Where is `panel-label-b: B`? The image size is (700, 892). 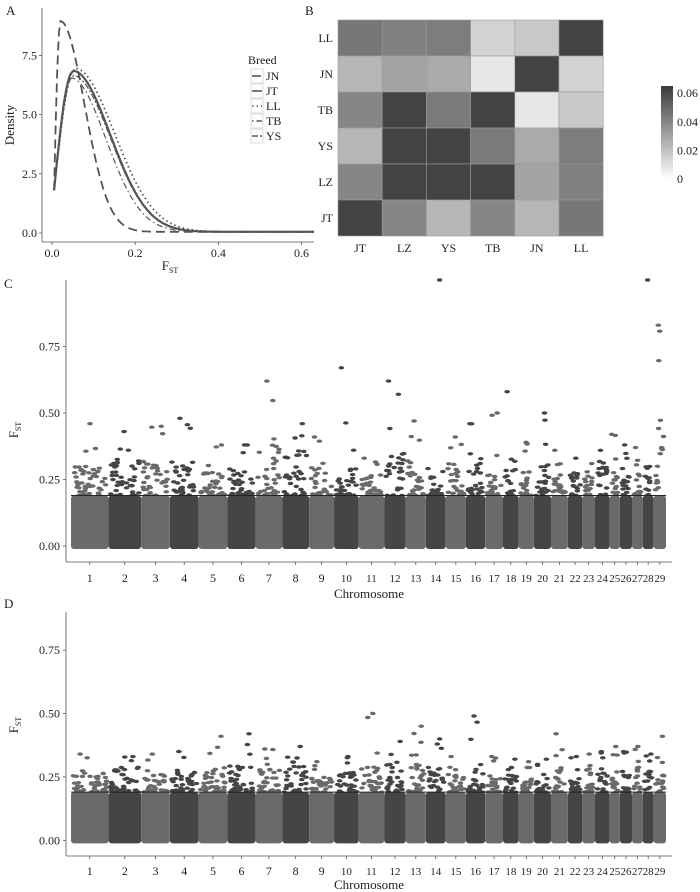 panel-label-b: B is located at coordinates (309, 10).